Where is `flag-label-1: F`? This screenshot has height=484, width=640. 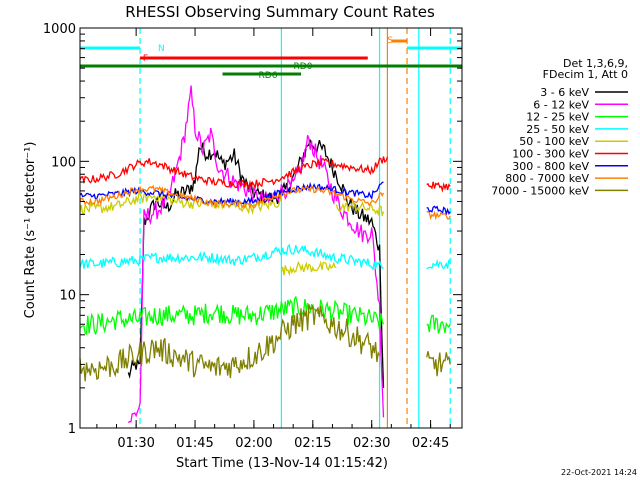
flag-label-1: F is located at coordinates (145, 59).